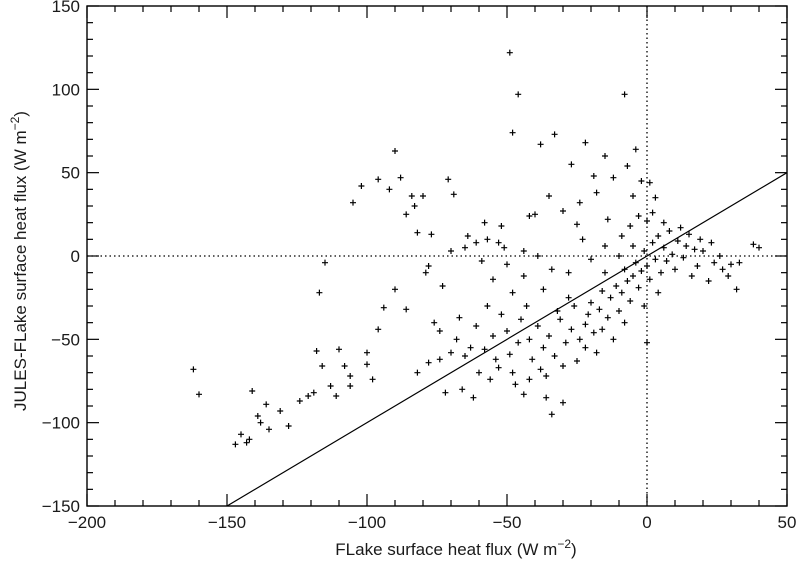 Image resolution: width=797 pixels, height=566 pixels. Describe the element at coordinates (19, 261) in the screenshot. I see `y-axis-label: JULES-FLake surface heat flux (W m−2)` at that location.